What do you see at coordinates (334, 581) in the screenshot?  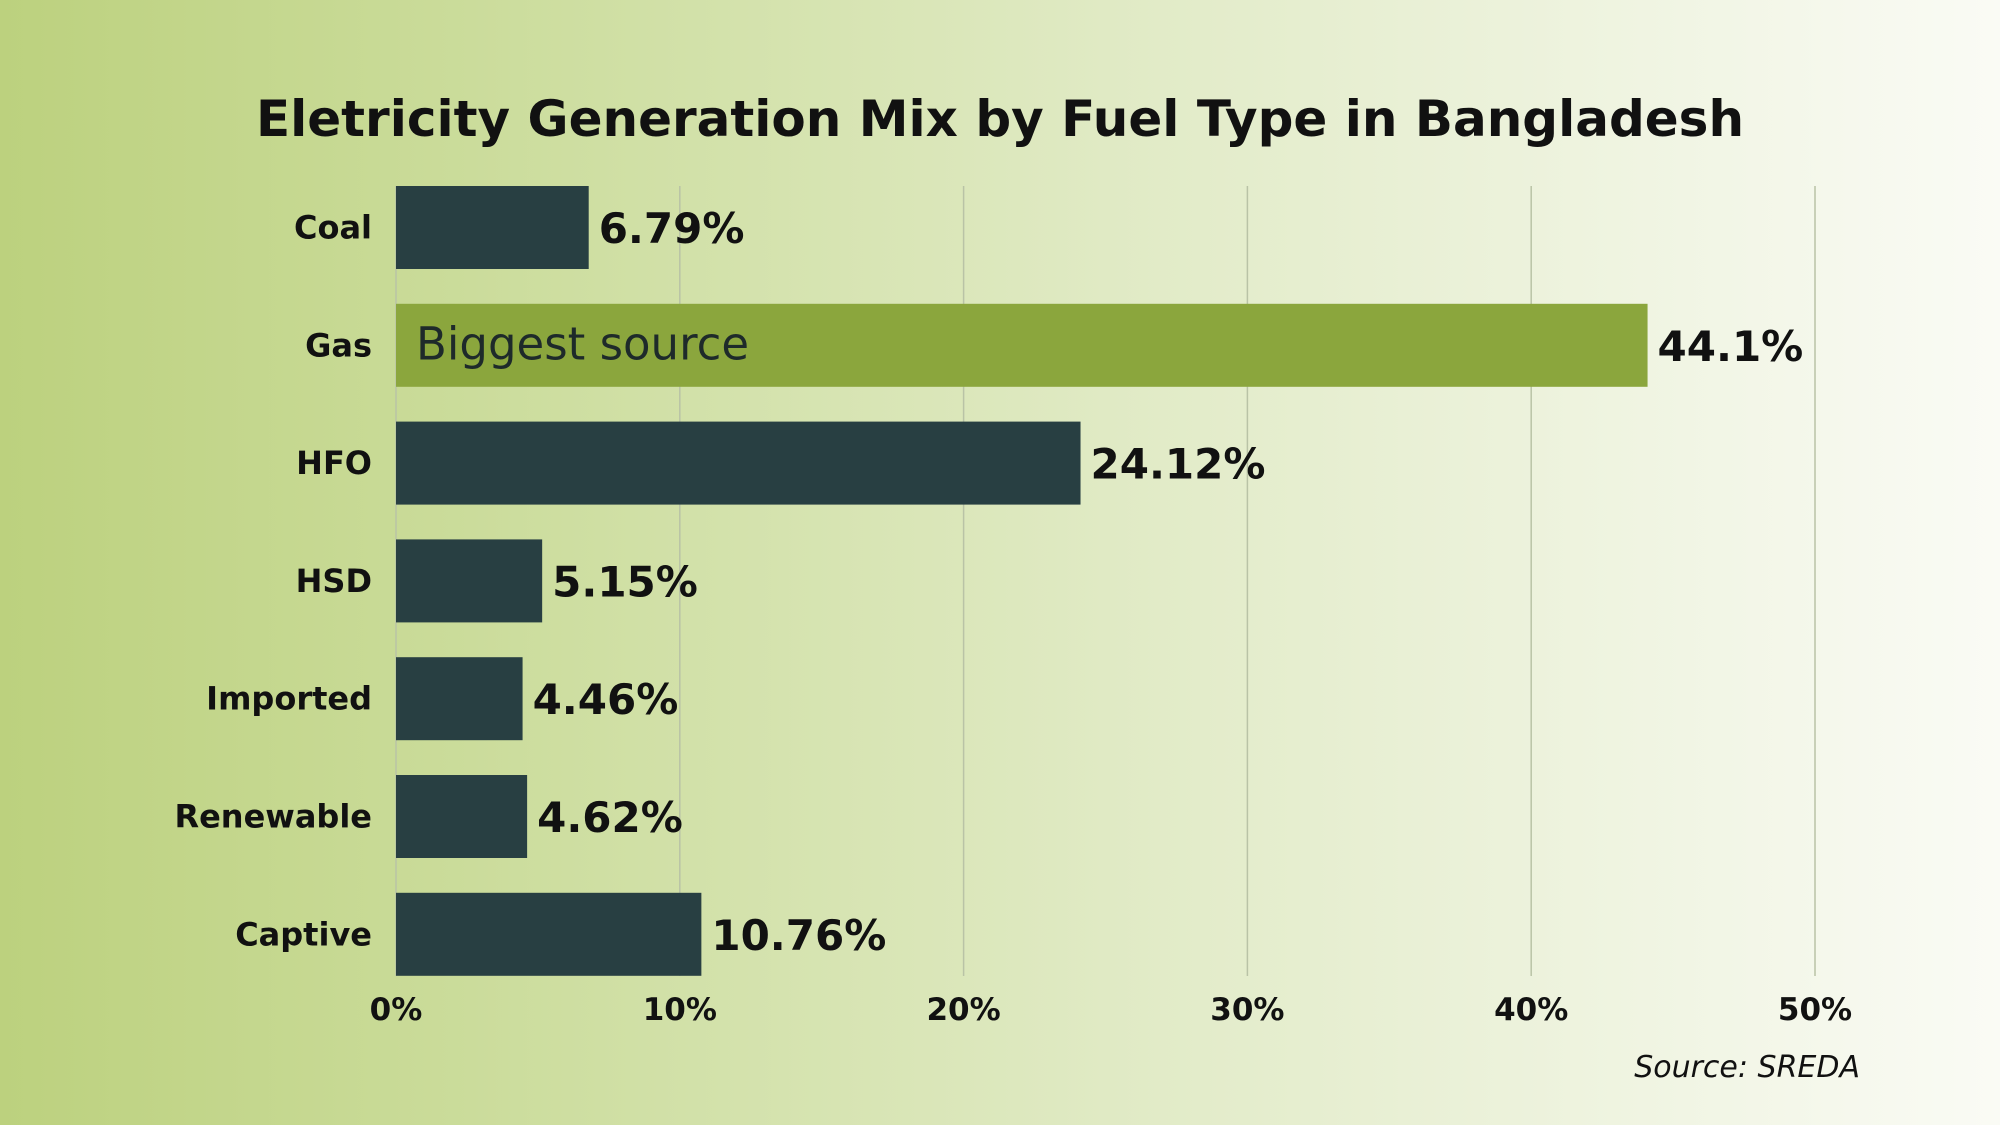 I see `category-label: HSD` at bounding box center [334, 581].